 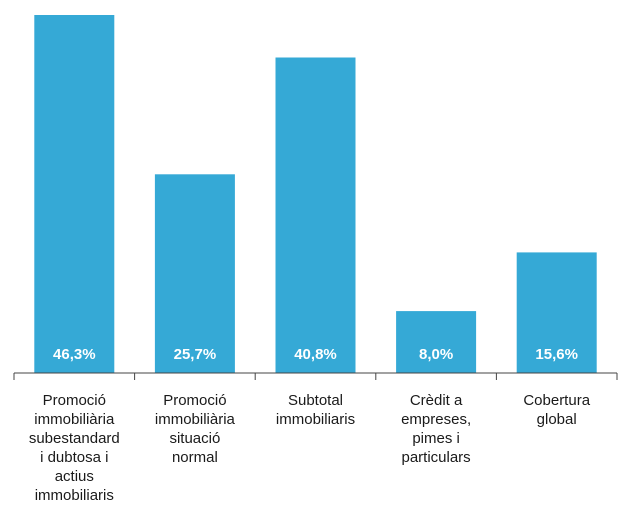 I want to click on bar-value-label: 25,7%, so click(x=195, y=354).